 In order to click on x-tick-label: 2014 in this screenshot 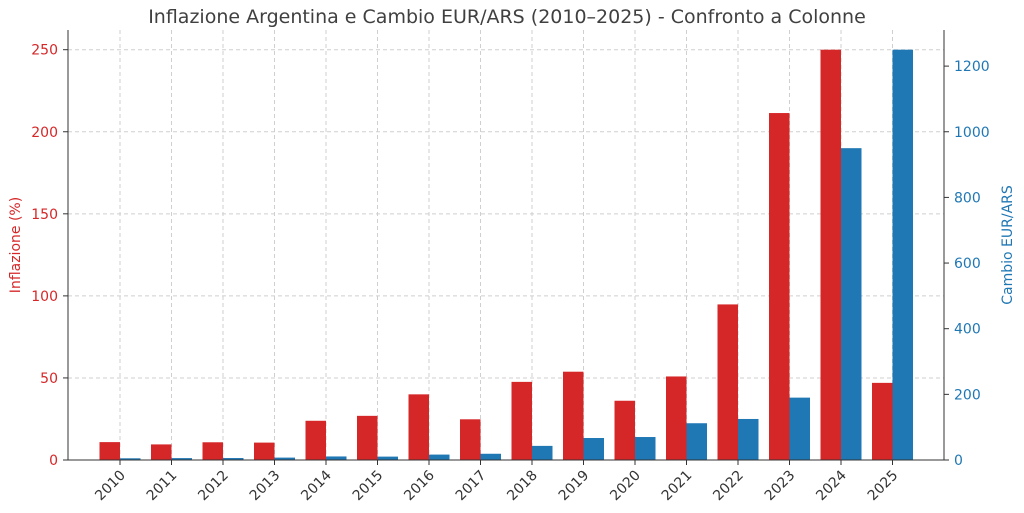, I will do `click(316, 485)`.